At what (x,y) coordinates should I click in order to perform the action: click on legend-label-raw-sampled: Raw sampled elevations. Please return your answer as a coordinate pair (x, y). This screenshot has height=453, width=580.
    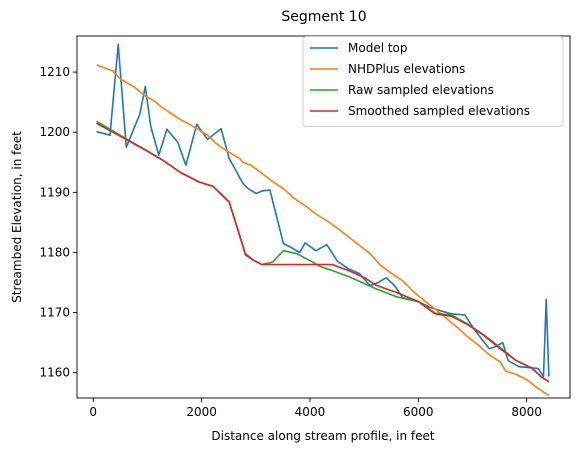
    Looking at the image, I should click on (421, 90).